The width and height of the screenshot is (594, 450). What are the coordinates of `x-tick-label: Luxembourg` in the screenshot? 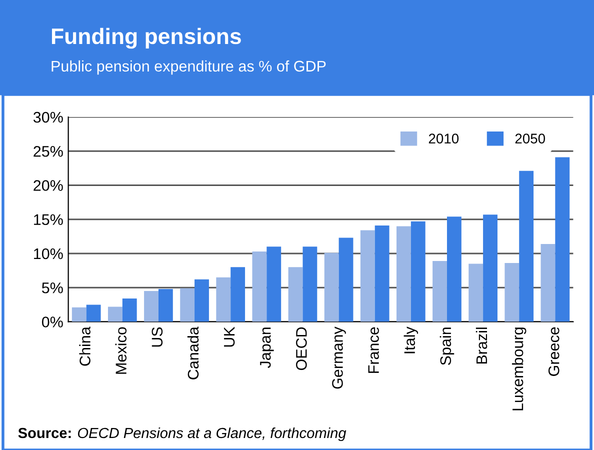 It's located at (519, 369).